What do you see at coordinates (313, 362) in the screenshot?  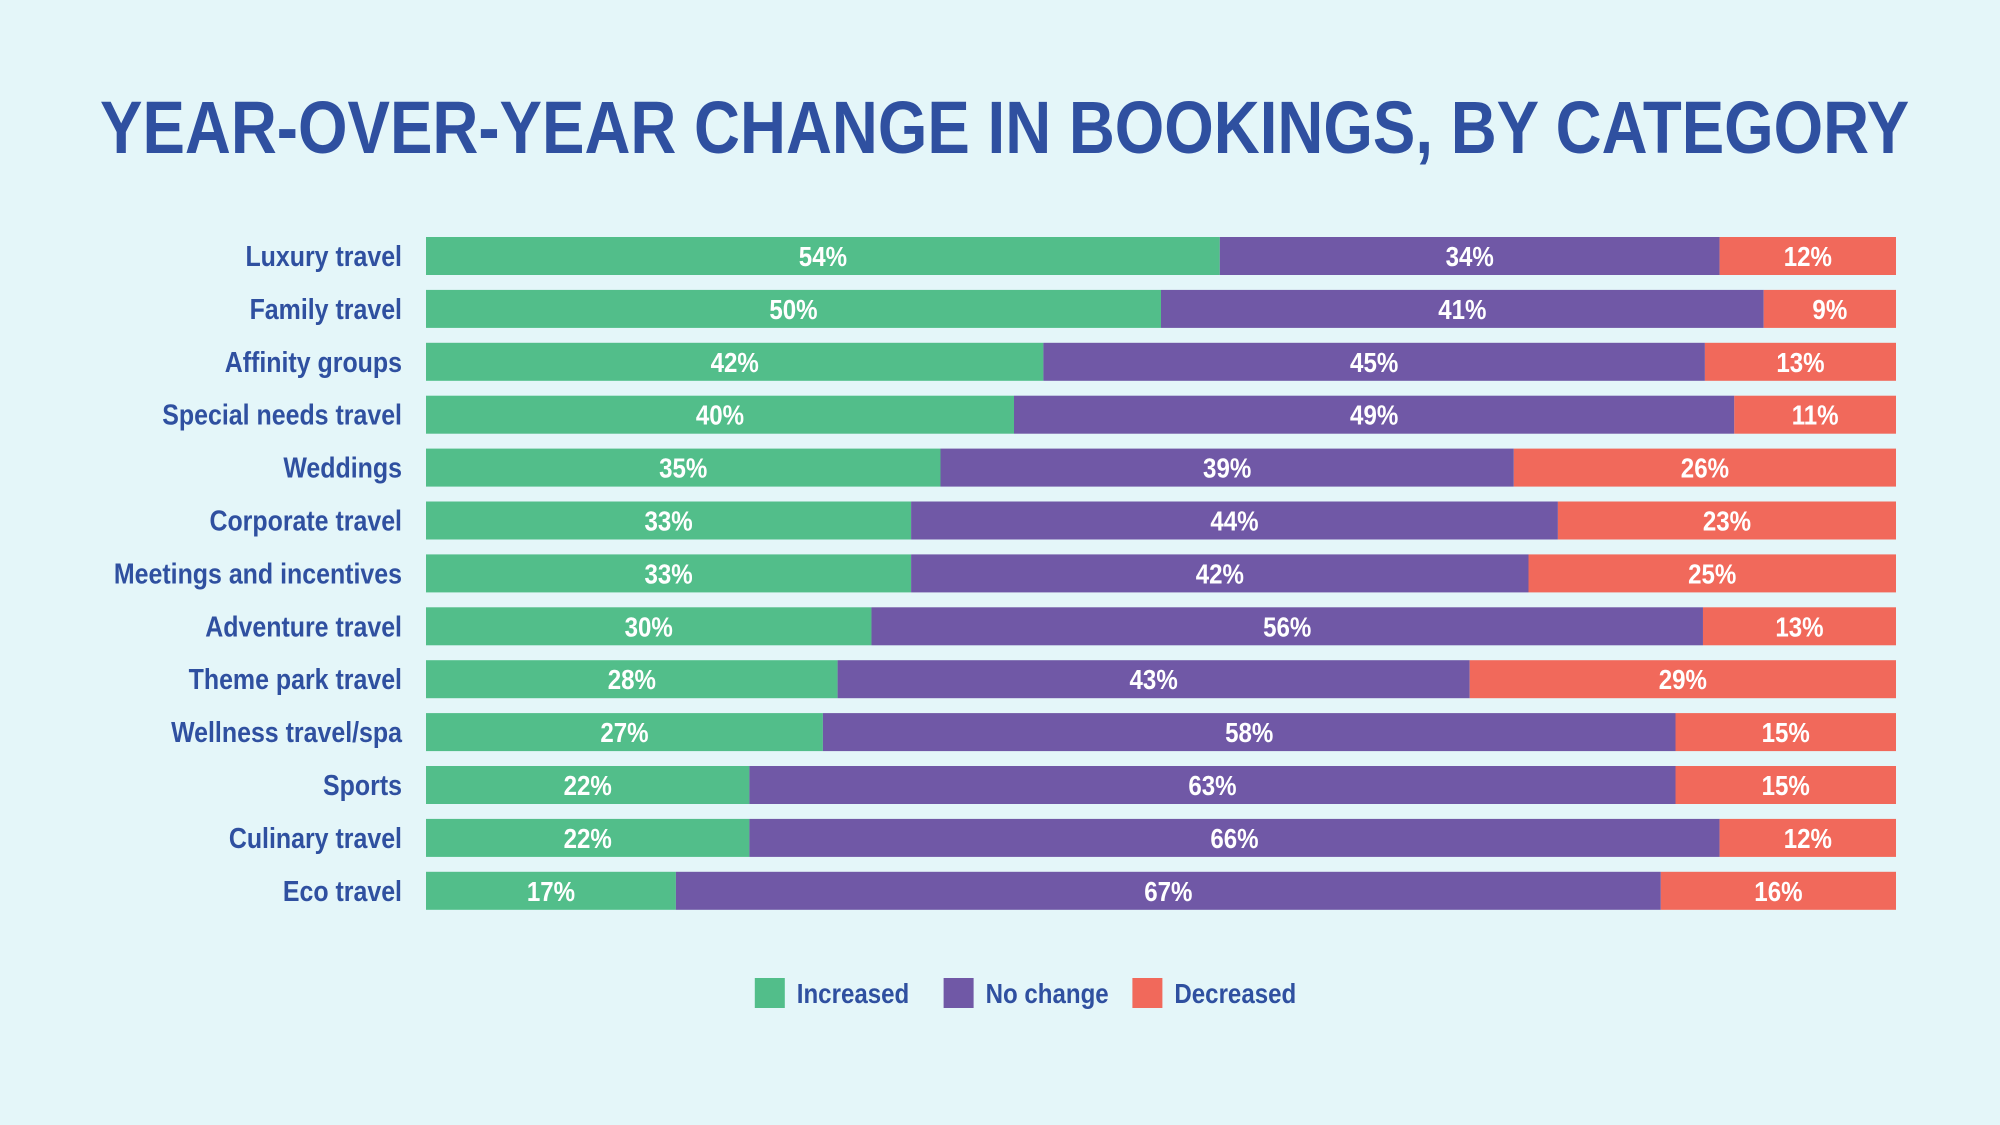 I see `category-label: Affinity groups` at bounding box center [313, 362].